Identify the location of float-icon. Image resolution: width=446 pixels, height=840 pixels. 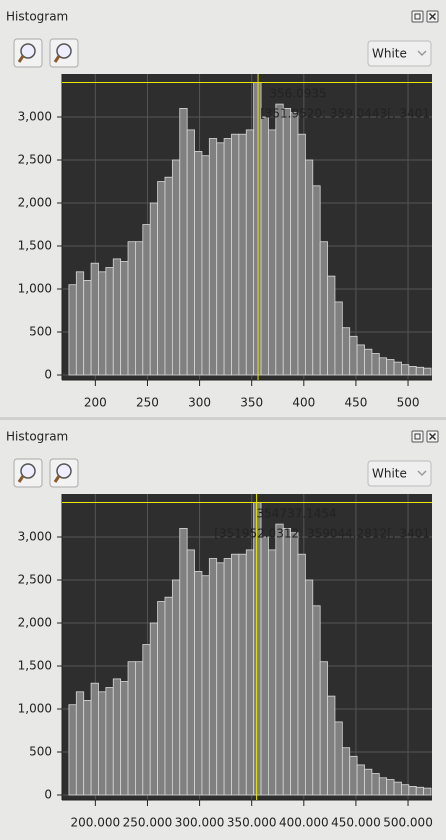
(417, 436).